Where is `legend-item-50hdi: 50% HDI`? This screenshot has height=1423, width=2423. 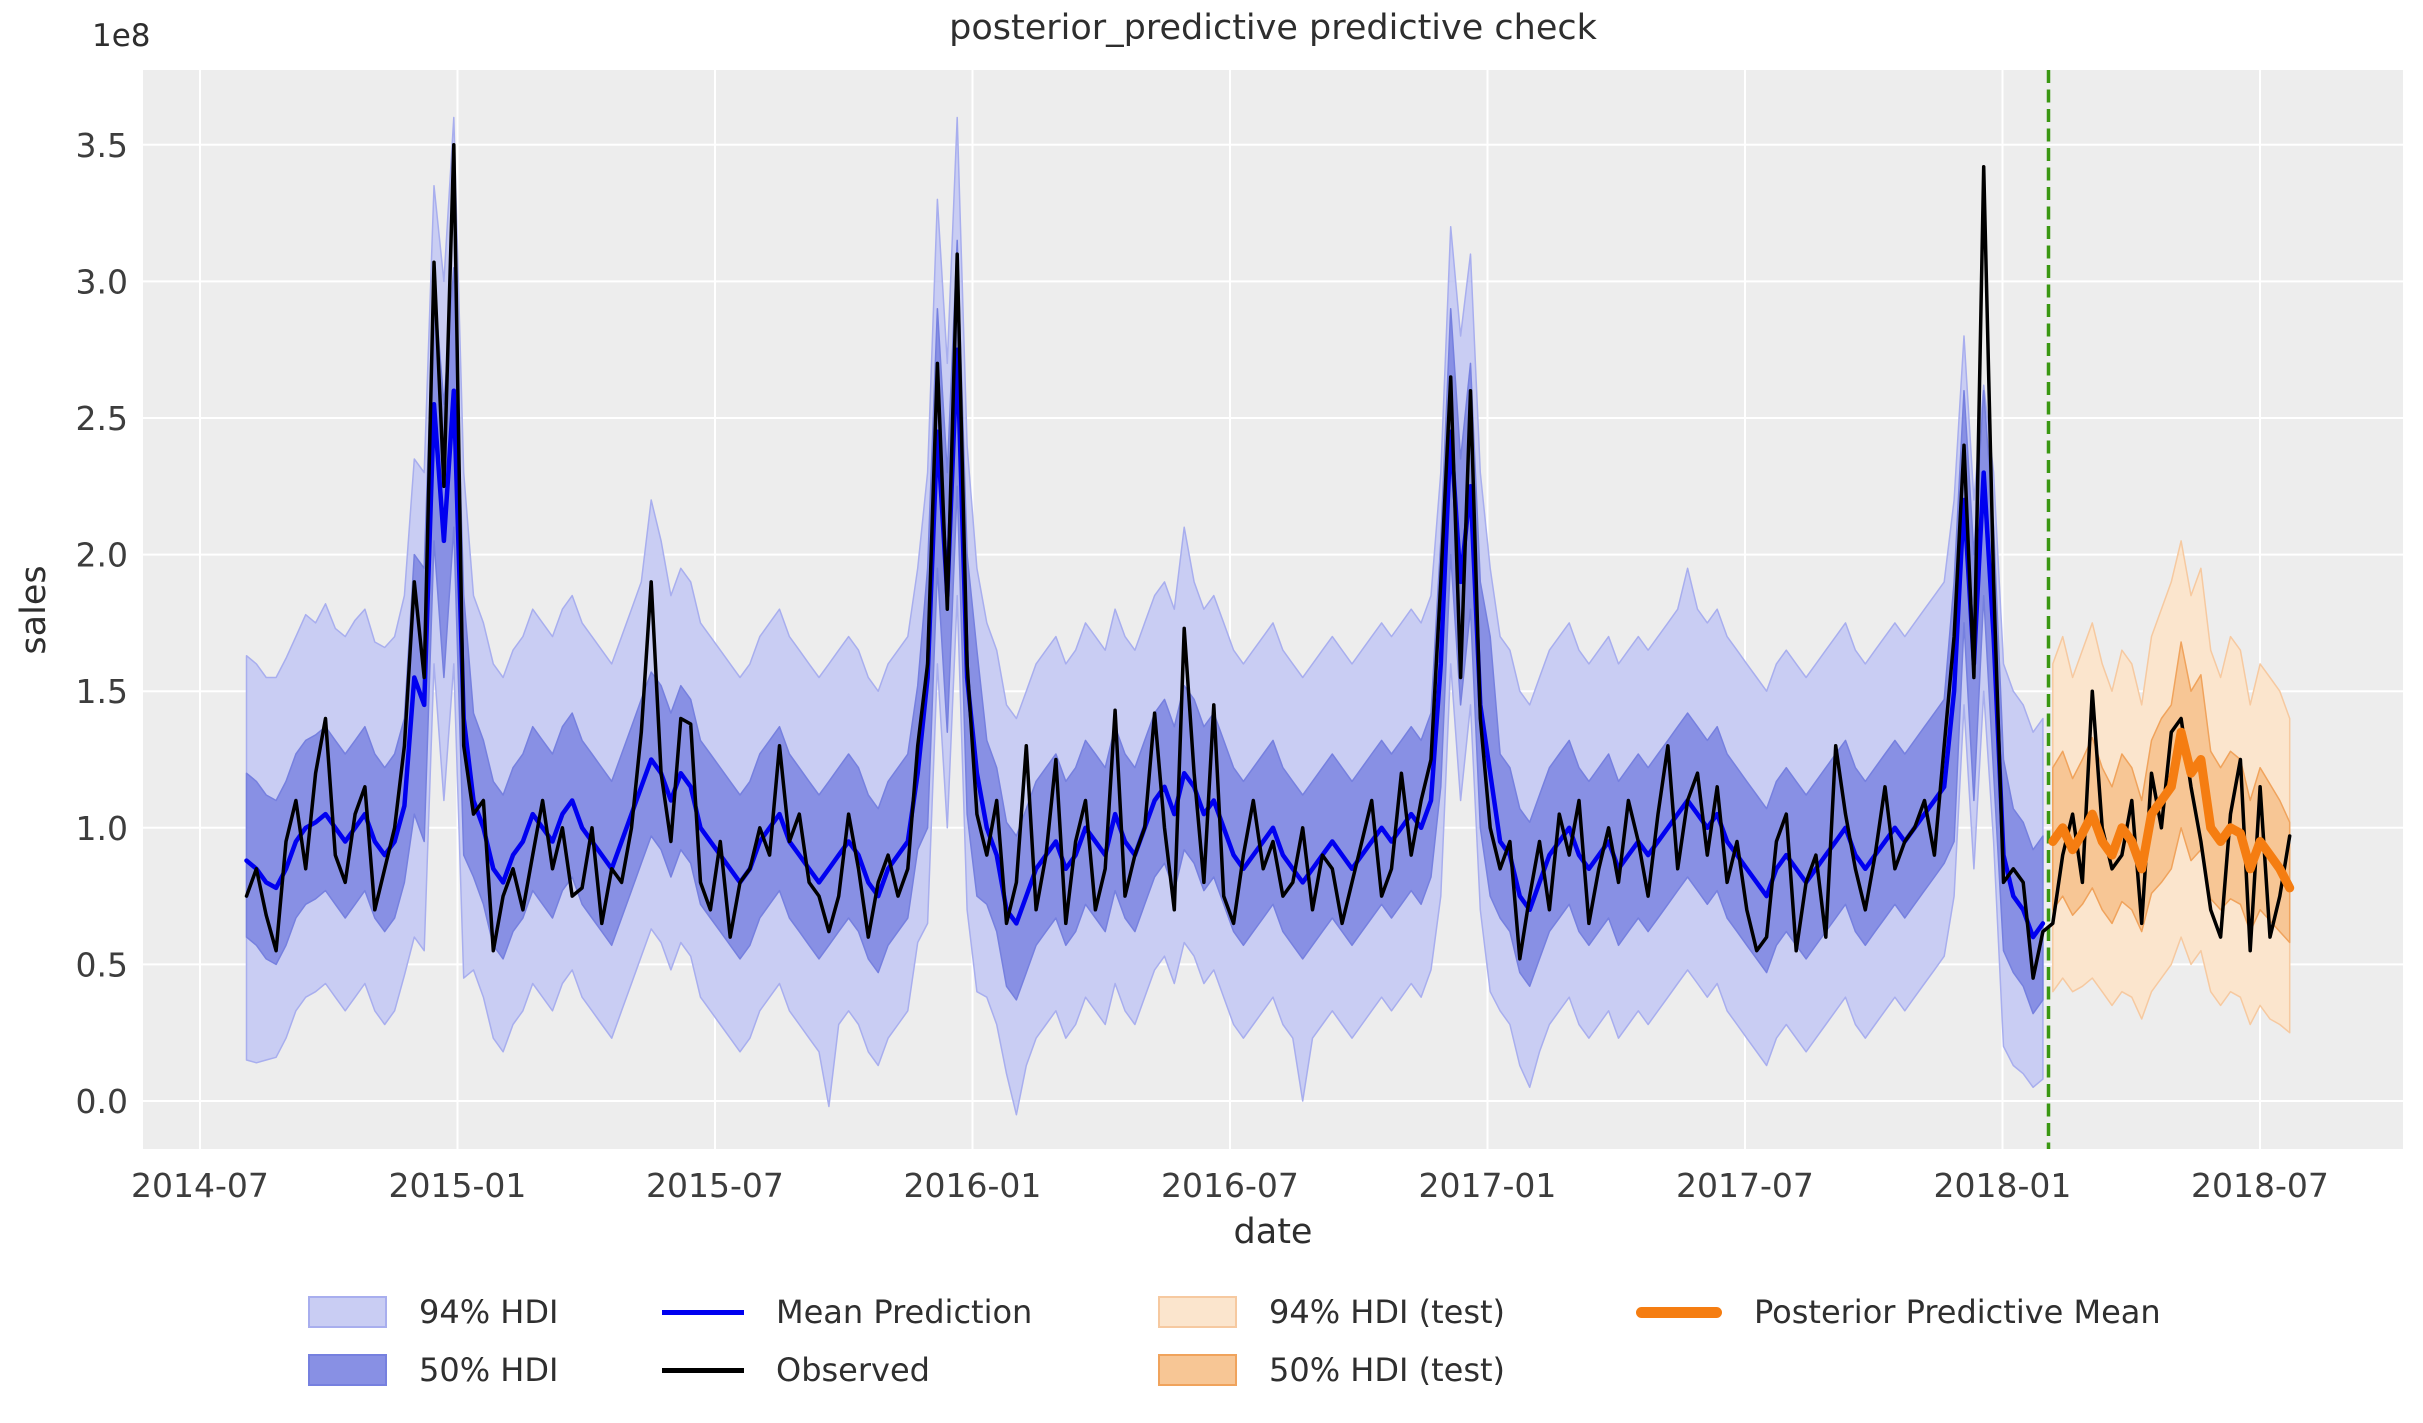 legend-item-50hdi: 50% HDI is located at coordinates (433, 1370).